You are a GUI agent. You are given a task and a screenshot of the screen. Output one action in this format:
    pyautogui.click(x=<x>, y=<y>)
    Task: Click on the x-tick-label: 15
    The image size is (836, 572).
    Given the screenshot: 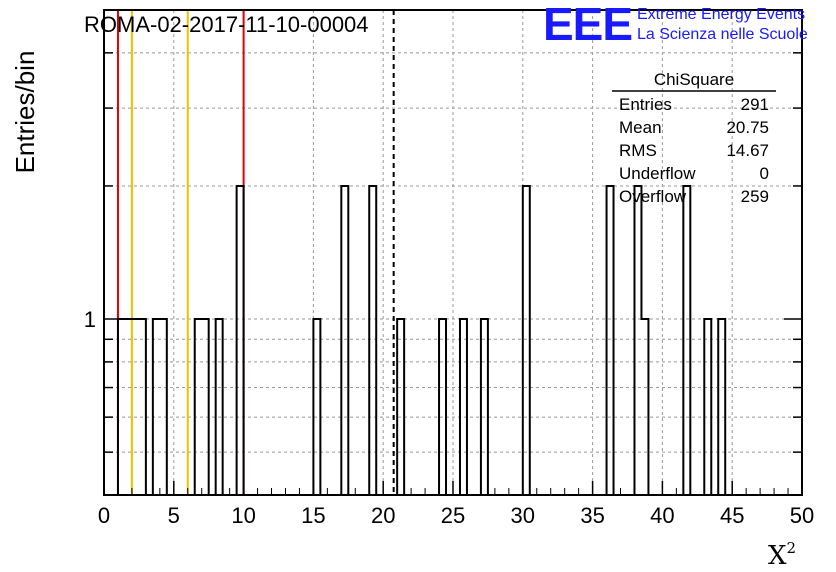 What is the action you would take?
    pyautogui.click(x=313, y=515)
    